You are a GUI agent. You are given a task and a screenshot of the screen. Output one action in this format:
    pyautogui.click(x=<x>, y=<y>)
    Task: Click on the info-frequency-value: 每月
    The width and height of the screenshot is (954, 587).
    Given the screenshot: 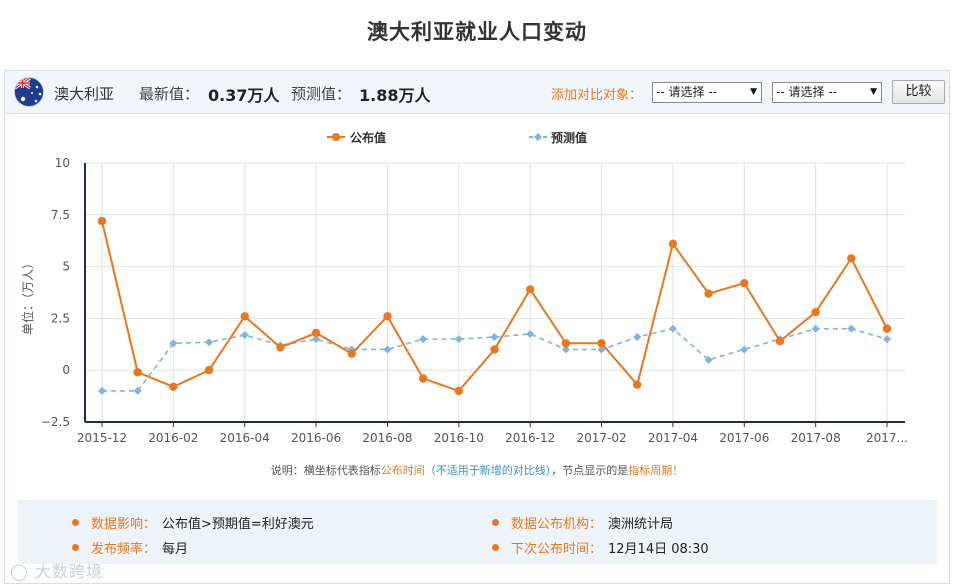 What is the action you would take?
    pyautogui.click(x=175, y=549)
    